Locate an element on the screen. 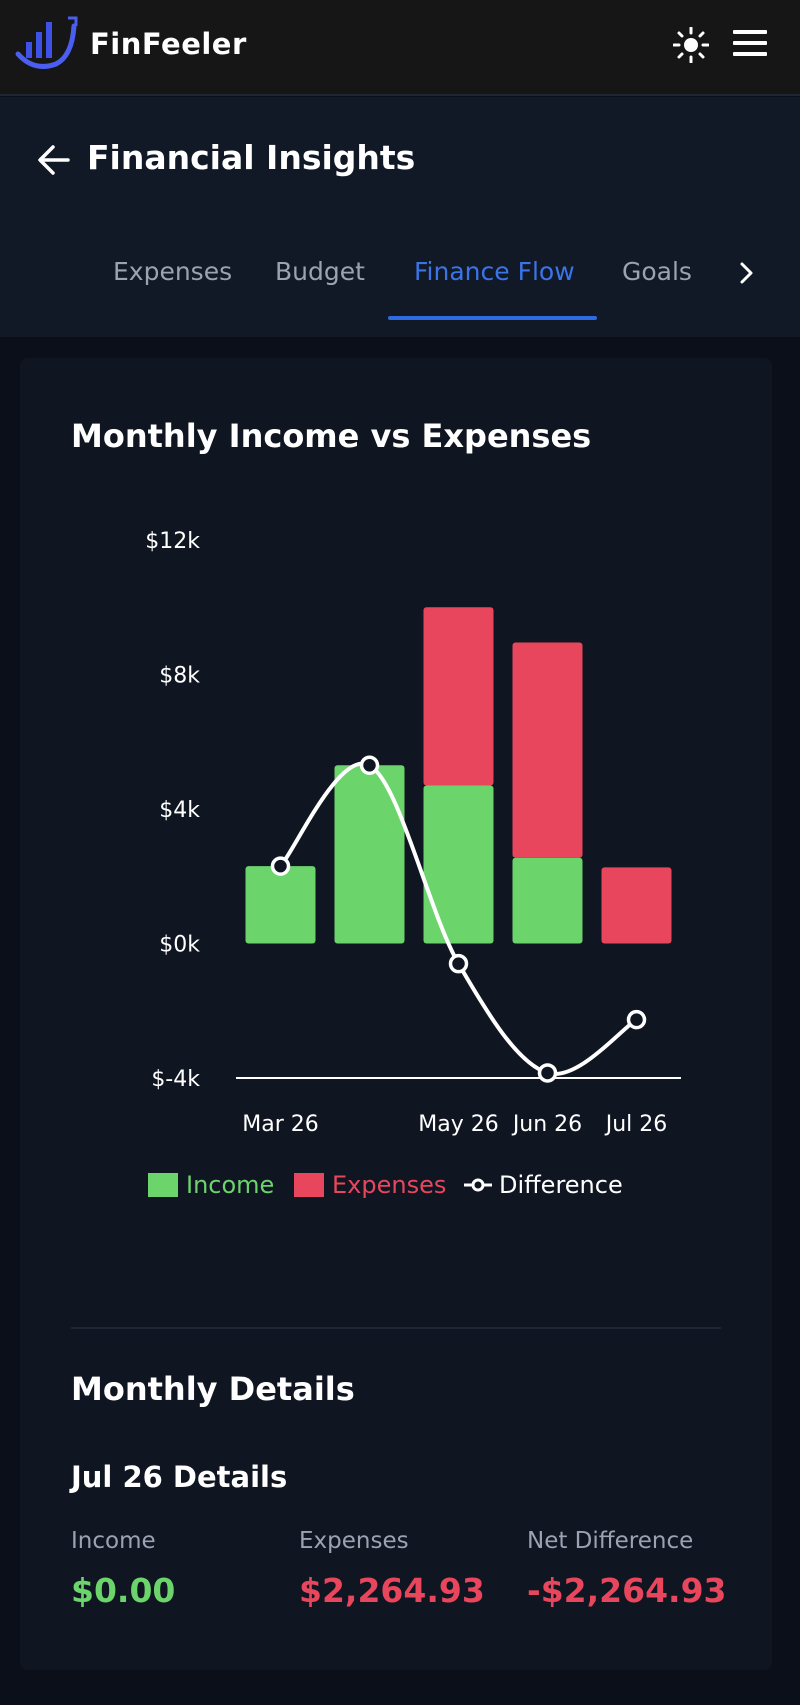 This screenshot has height=1705, width=800. income-swatch is located at coordinates (163, 1185).